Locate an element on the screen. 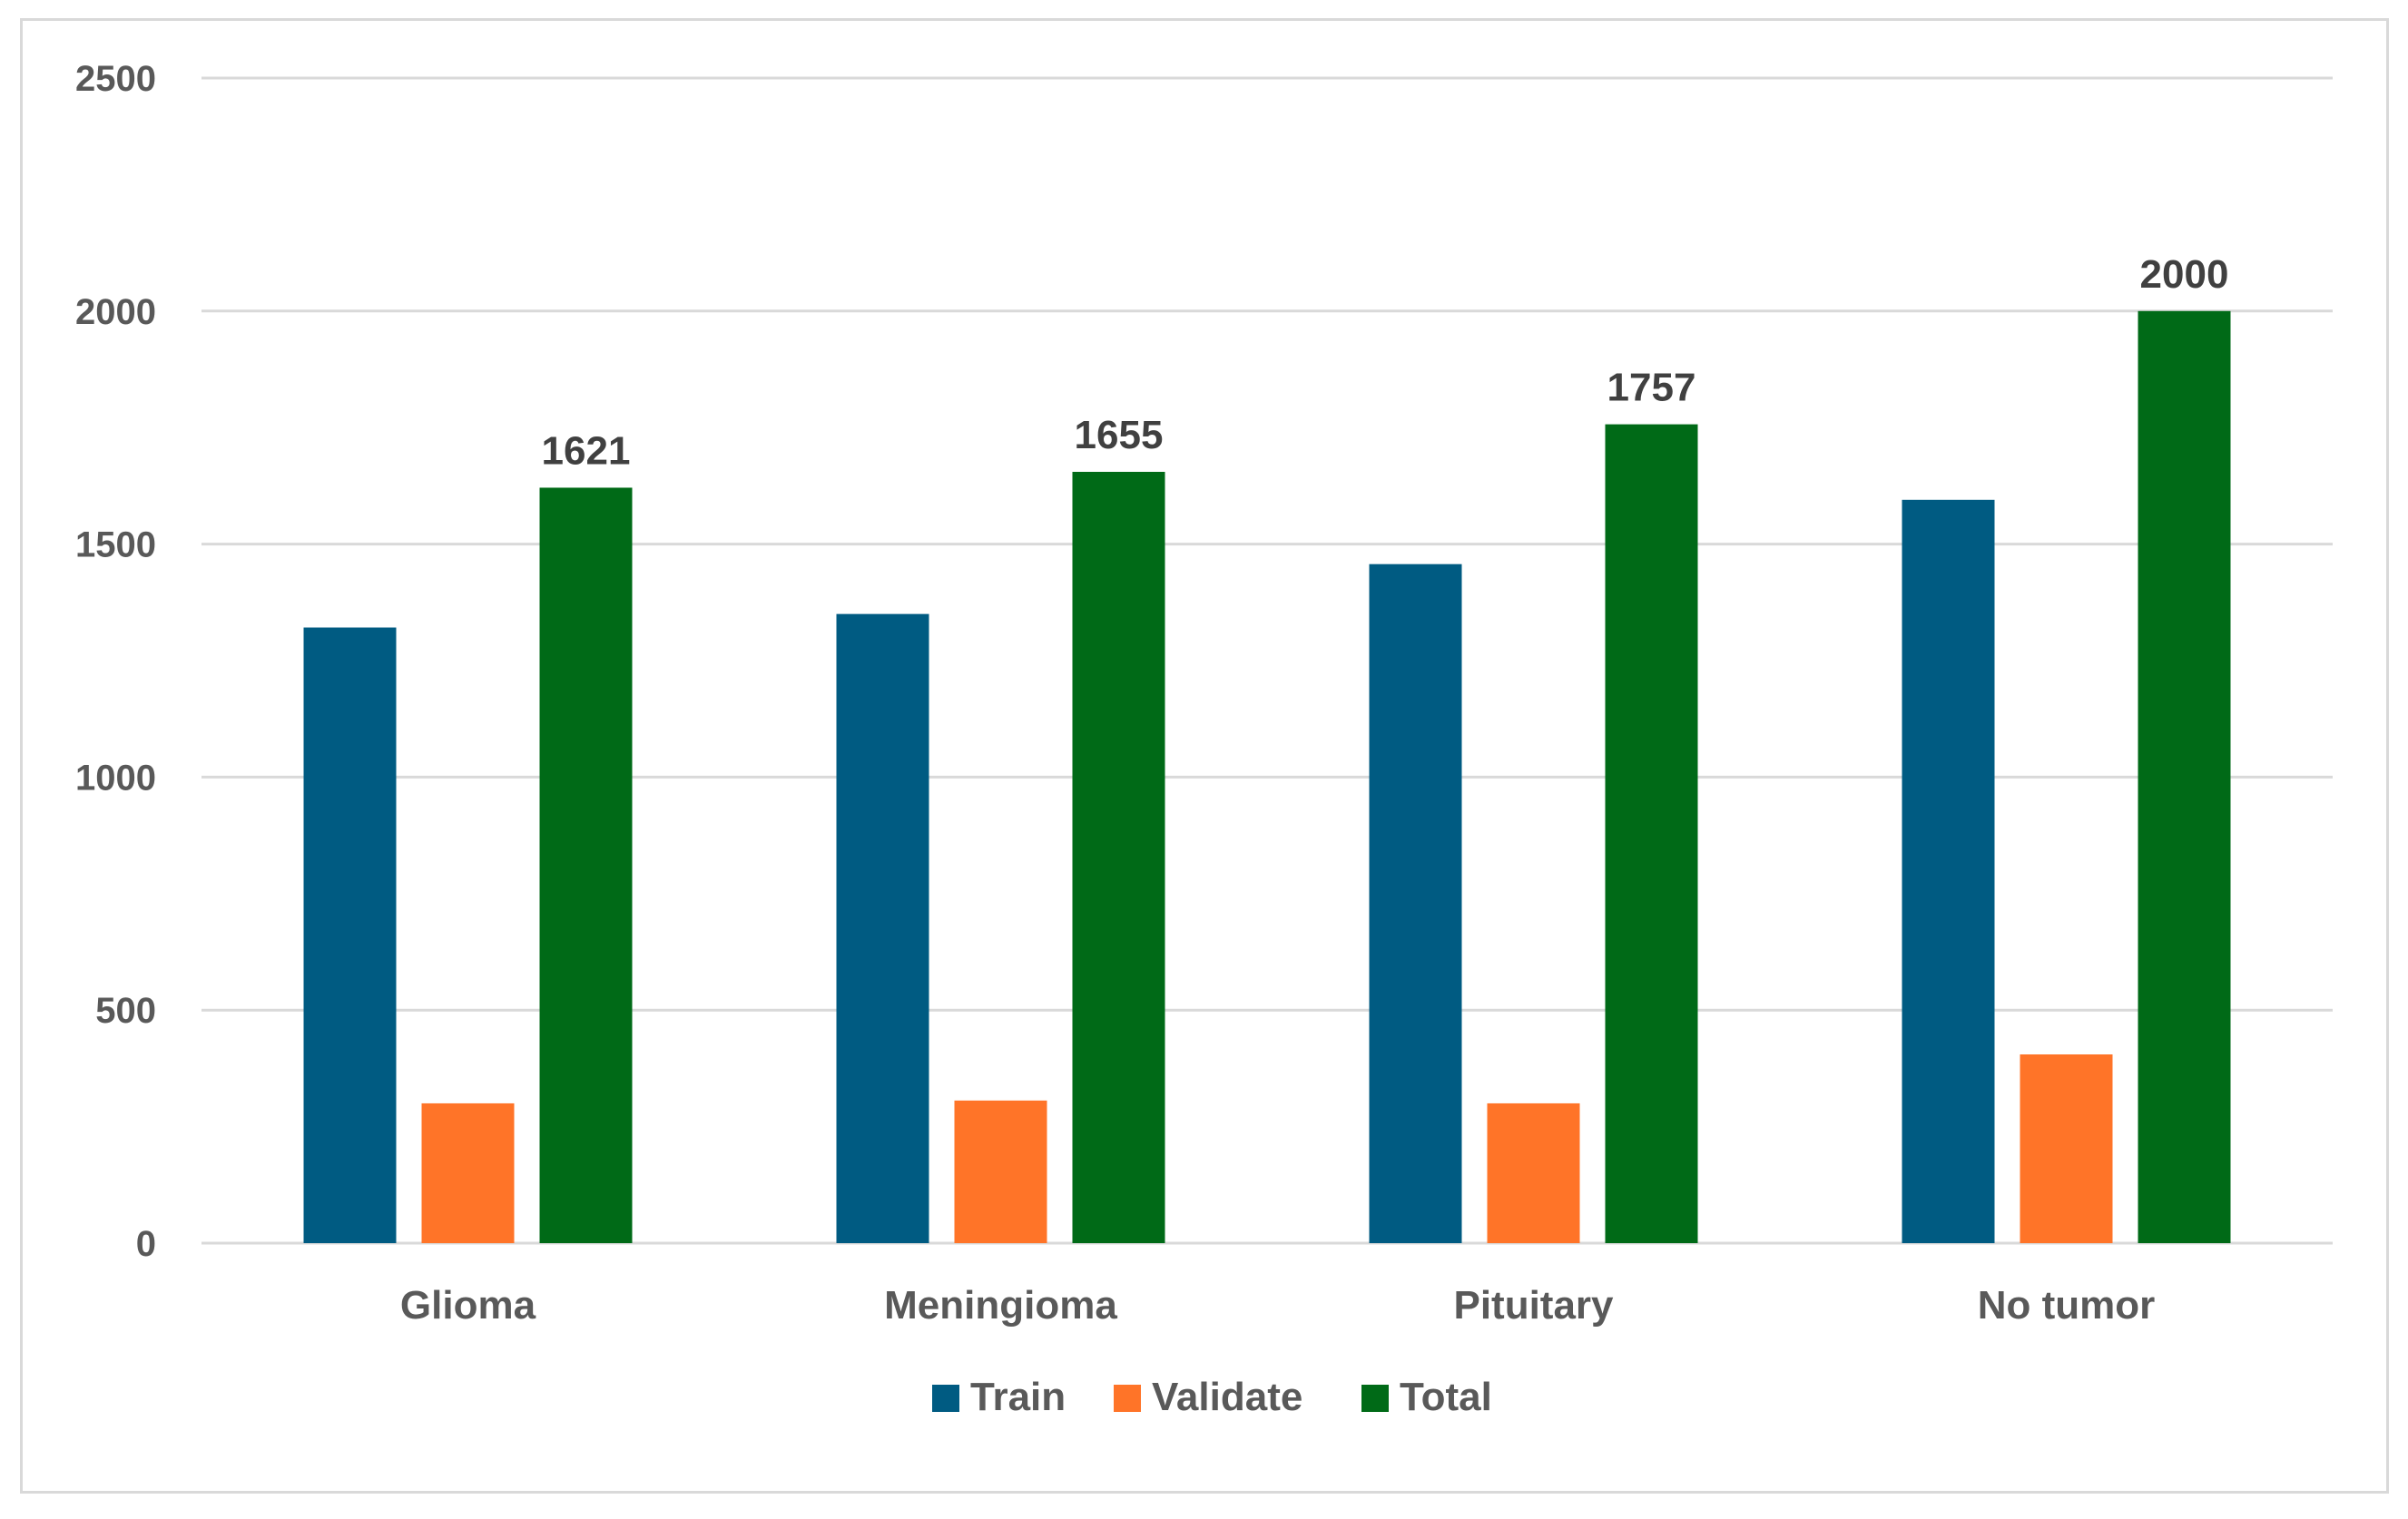 The height and width of the screenshot is (1519, 2408). data-label: 1621 is located at coordinates (586, 450).